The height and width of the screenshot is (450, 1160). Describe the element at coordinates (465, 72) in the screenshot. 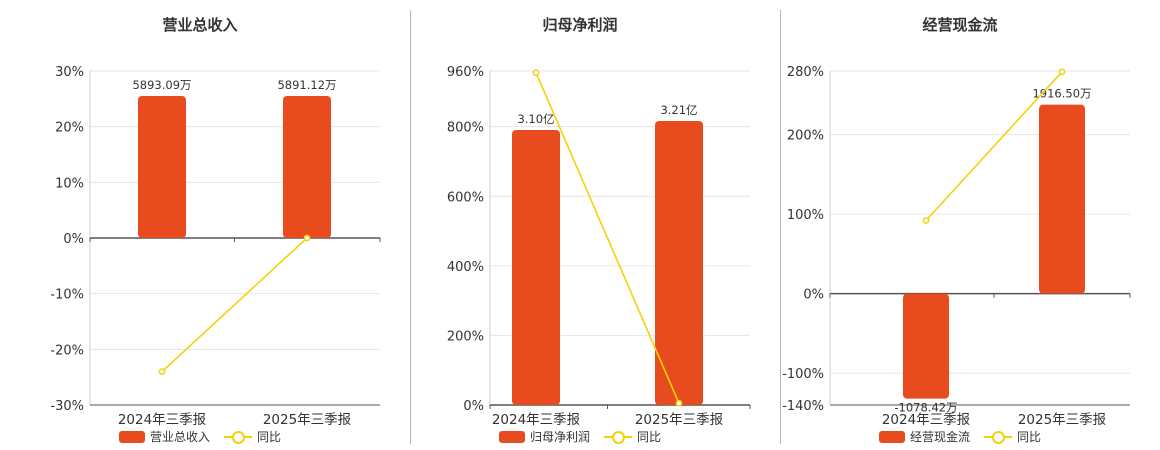

I see `y-tick-label: 960%` at that location.